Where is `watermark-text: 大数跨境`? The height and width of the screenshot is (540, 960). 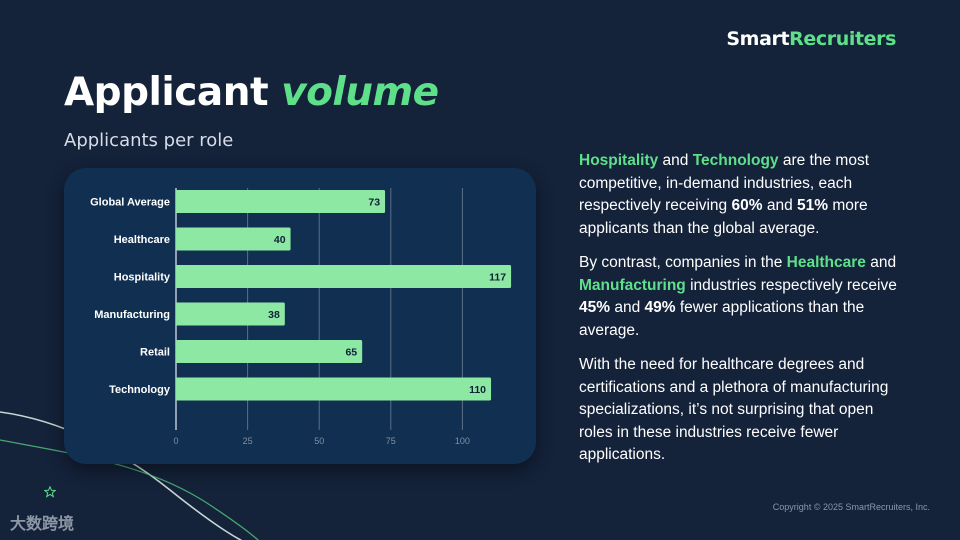 watermark-text: 大数跨境 is located at coordinates (42, 524).